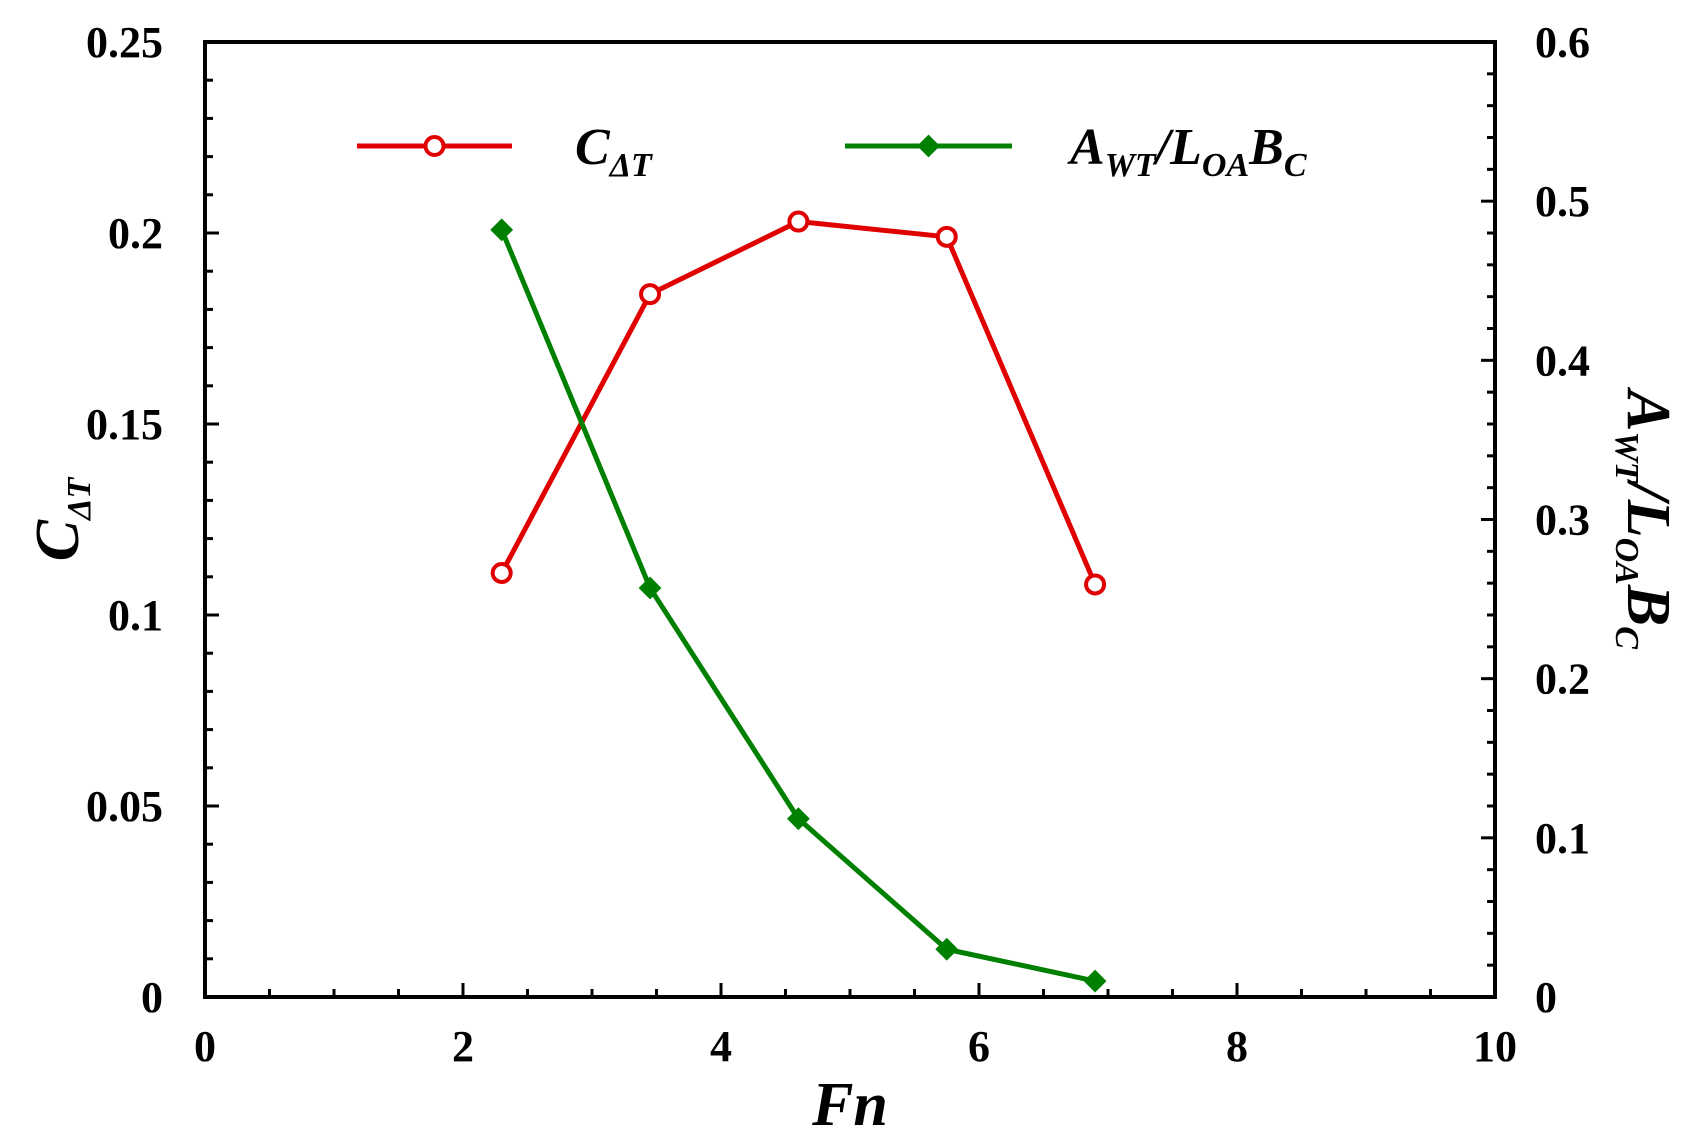 The image size is (1690, 1135). I want to click on y-left-tick-label: 0.25, so click(124, 42).